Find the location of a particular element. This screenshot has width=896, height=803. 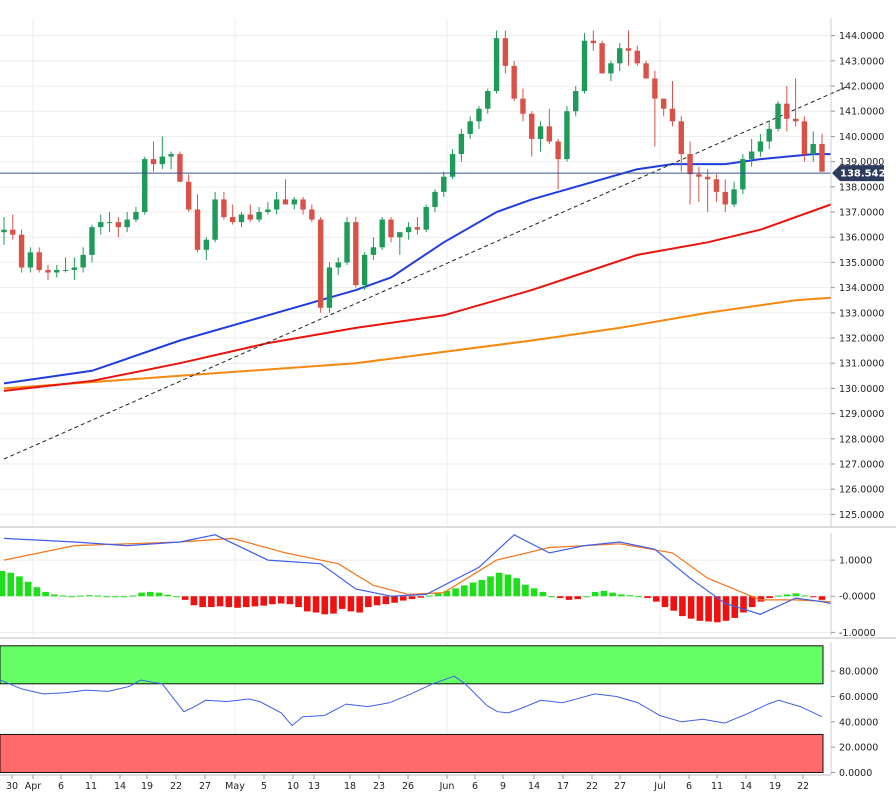

rsi-overbought-zone is located at coordinates (412, 665).